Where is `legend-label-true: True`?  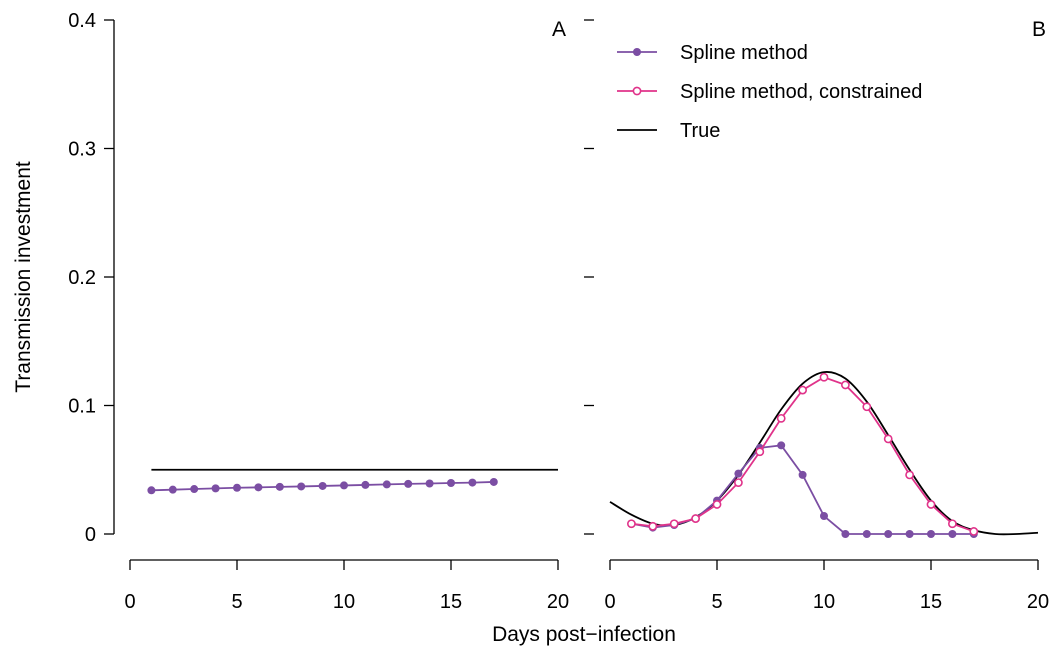
legend-label-true: True is located at coordinates (700, 131).